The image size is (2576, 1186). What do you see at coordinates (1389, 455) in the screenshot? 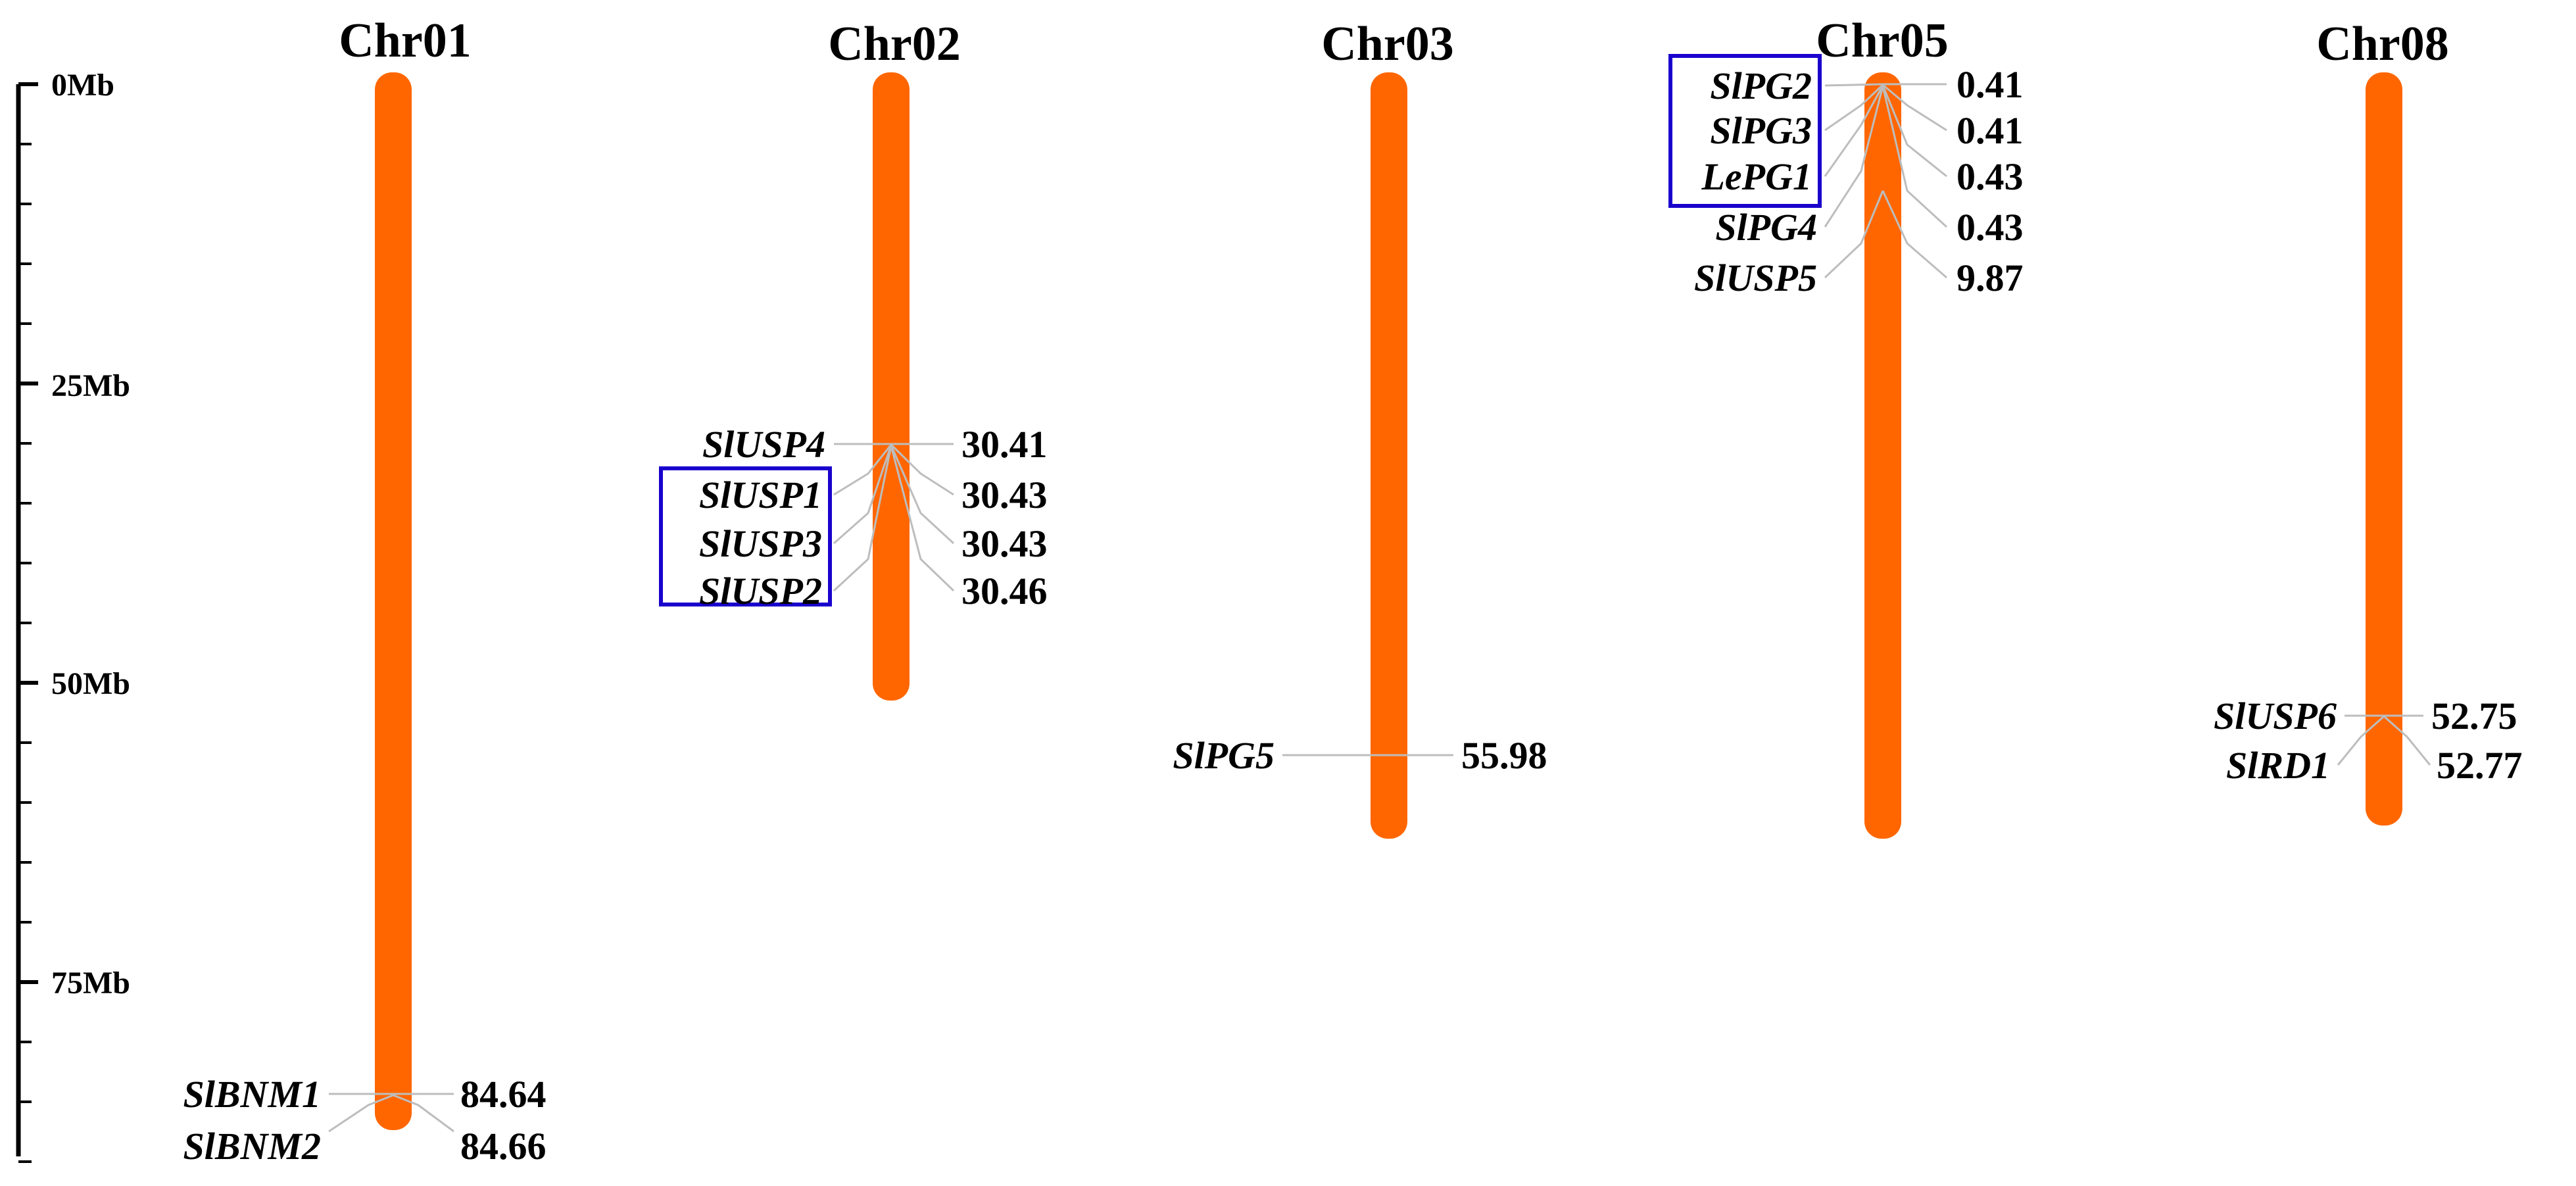
I see `chr03-bar` at bounding box center [1389, 455].